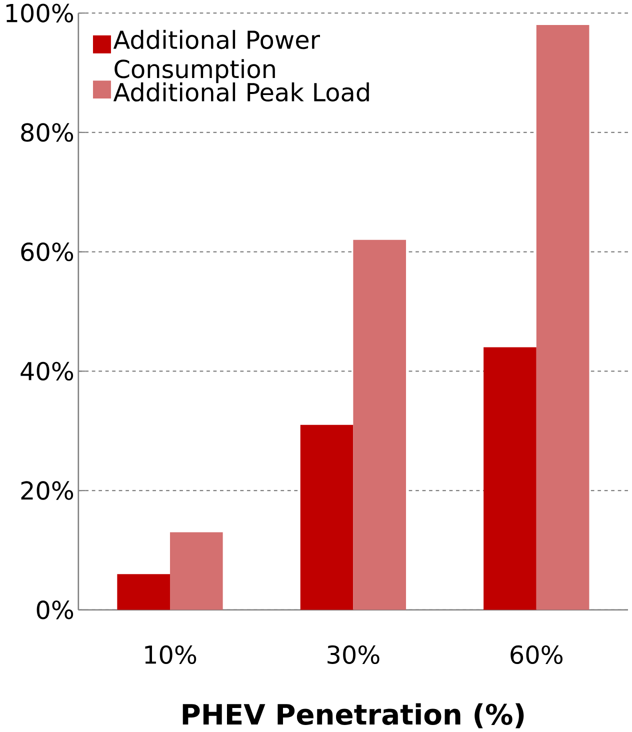  Describe the element at coordinates (47, 252) in the screenshot. I see `y-tick-label: 60%` at that location.